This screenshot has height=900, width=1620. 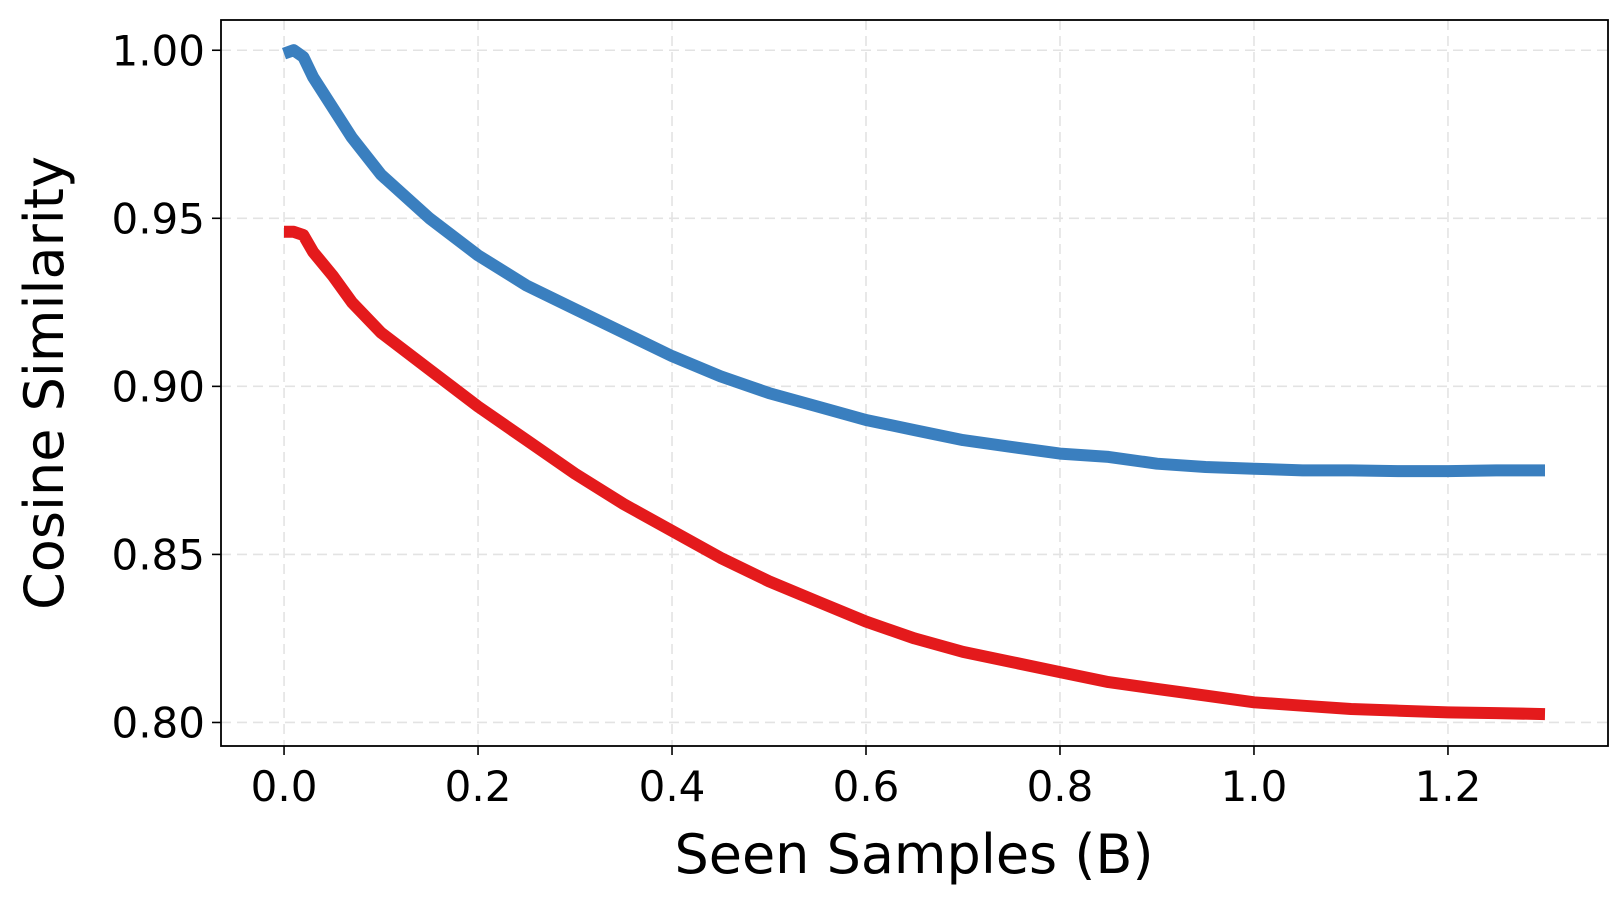 What do you see at coordinates (158, 722) in the screenshot?
I see `y-tick-label: 0.80` at bounding box center [158, 722].